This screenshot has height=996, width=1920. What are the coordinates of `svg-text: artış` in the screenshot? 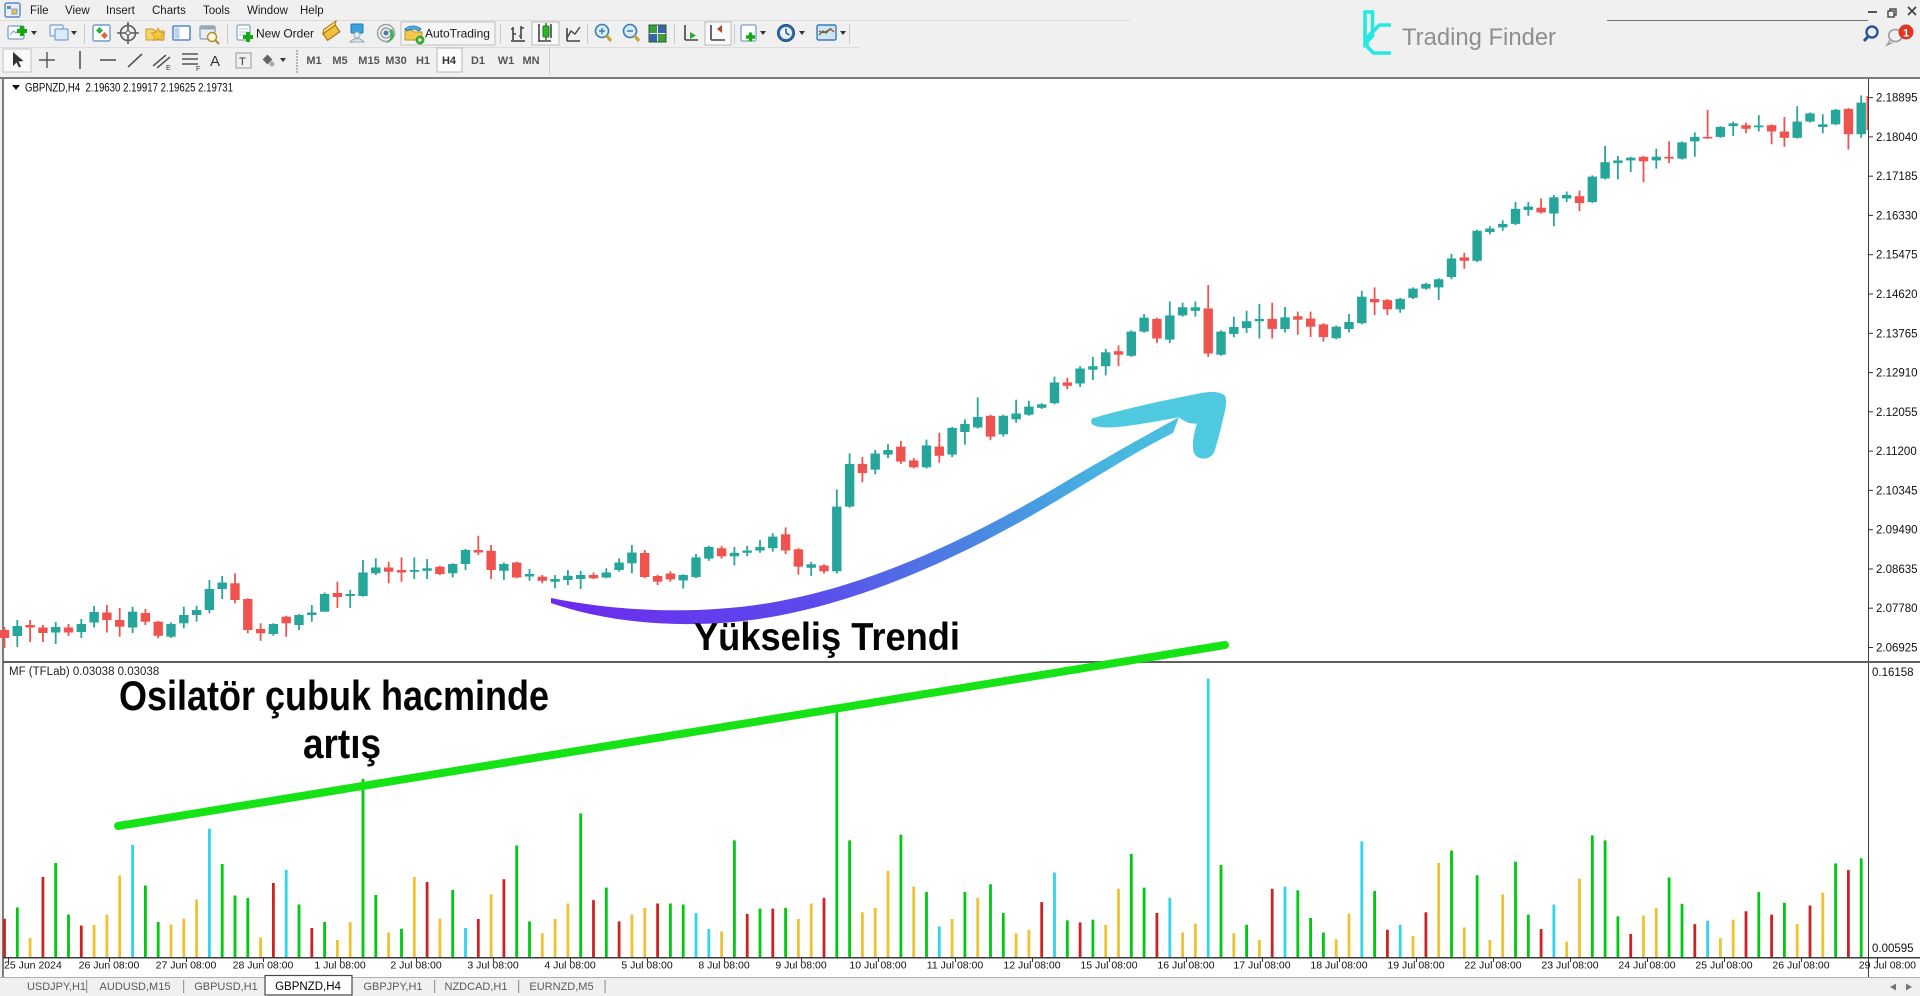 It's located at (342, 743).